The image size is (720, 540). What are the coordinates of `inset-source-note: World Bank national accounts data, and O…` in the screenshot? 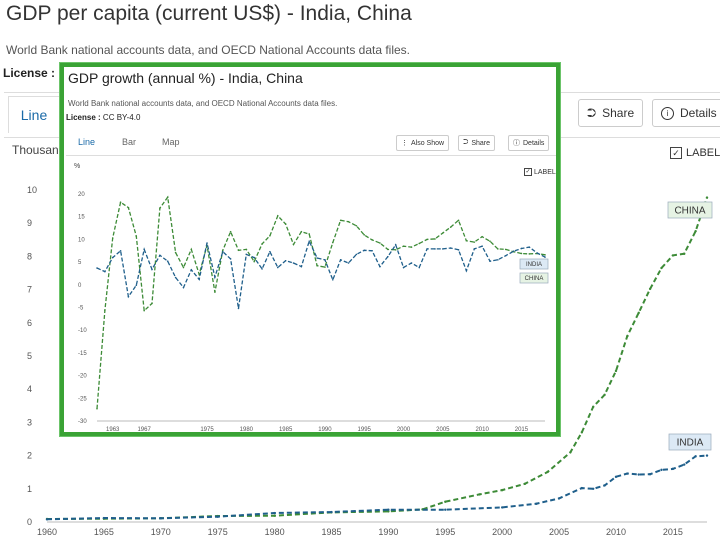 It's located at (203, 103).